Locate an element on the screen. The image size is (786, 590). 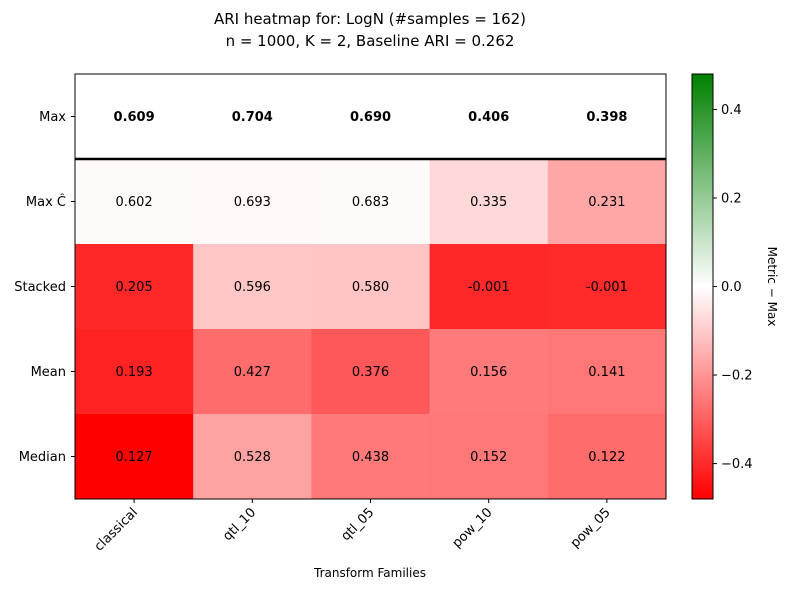
y-tick-label: Max Ĉ is located at coordinates (46, 202).